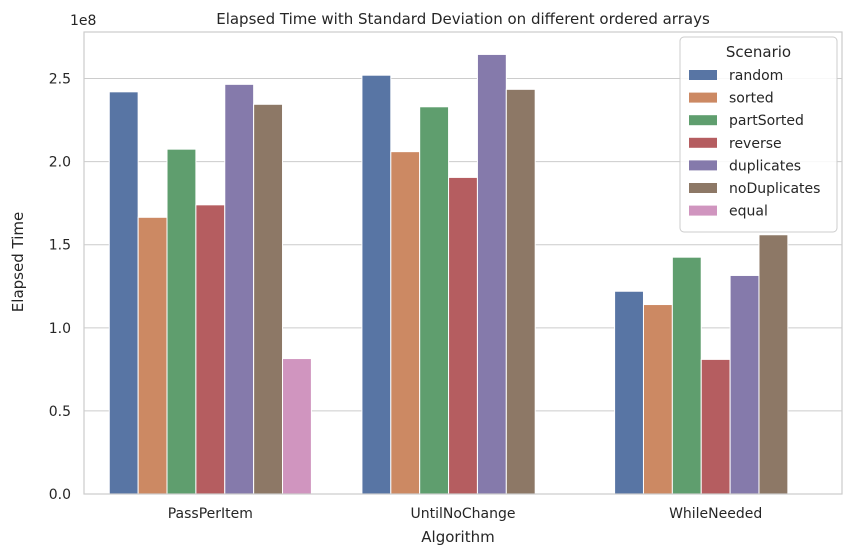 The height and width of the screenshot is (560, 855). Describe the element at coordinates (463, 335) in the screenshot. I see `bar-reverse-UntilNoChange` at that location.